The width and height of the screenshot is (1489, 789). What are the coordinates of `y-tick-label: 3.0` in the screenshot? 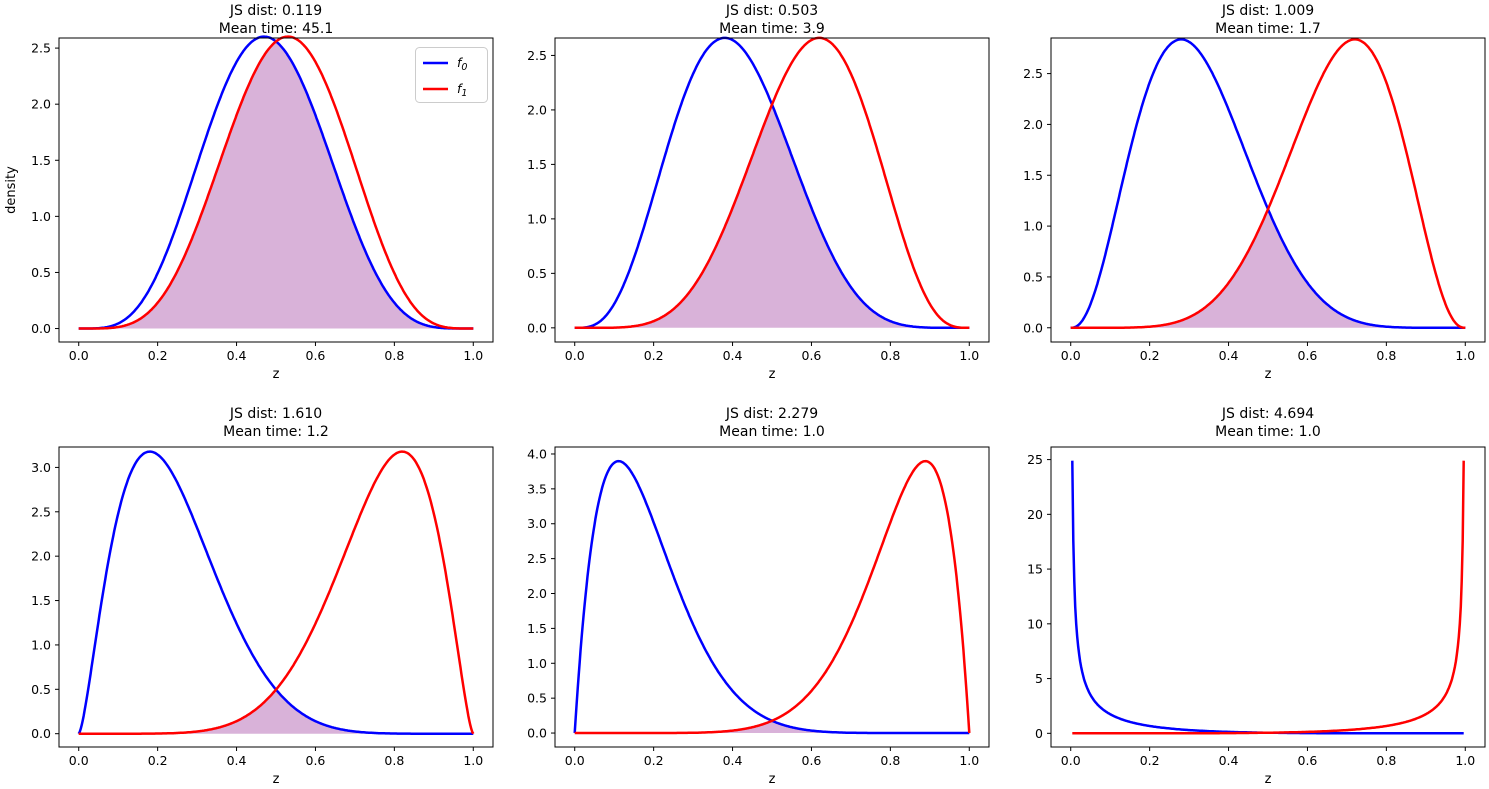 It's located at (41, 467).